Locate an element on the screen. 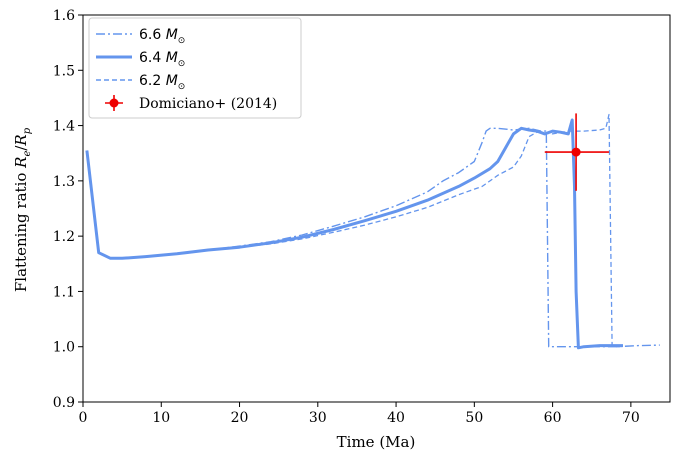 The width and height of the screenshot is (689, 459). legend-box is located at coordinates (195, 68).